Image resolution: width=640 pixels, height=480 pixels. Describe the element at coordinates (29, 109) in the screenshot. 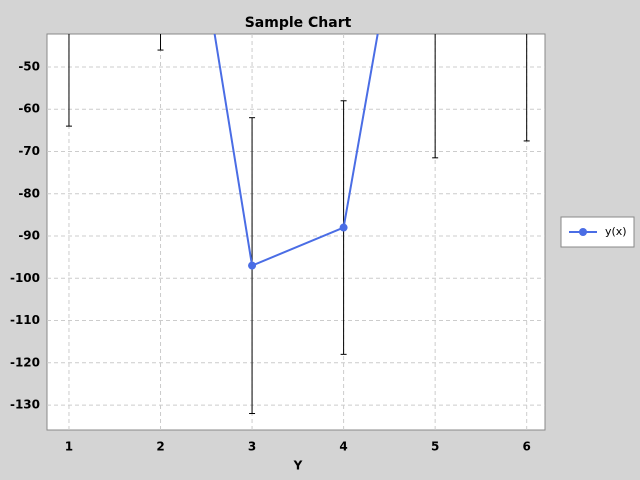

I see `y-tick-label: -60` at that location.